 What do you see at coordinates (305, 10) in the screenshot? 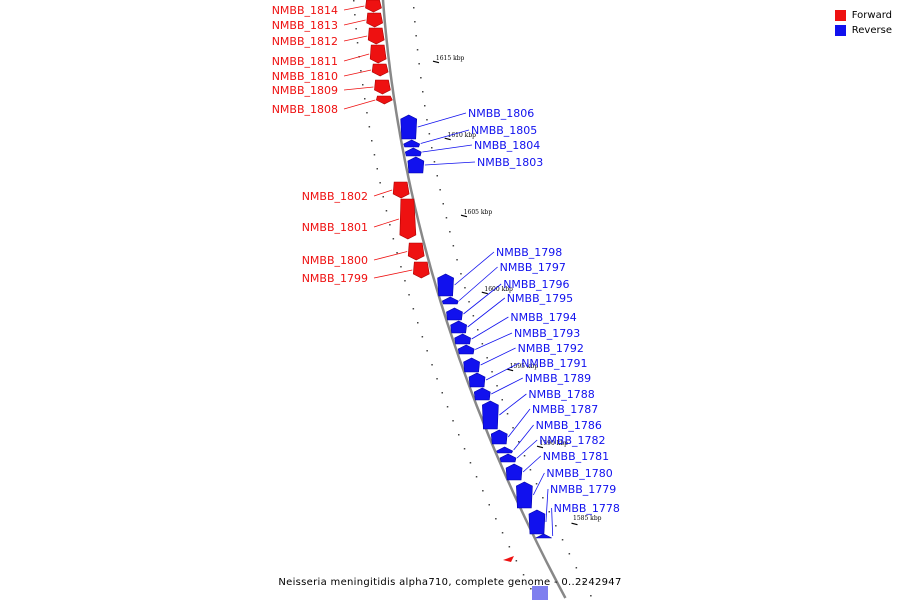
I see `forward-gene-label: NMBB_1814` at bounding box center [305, 10].